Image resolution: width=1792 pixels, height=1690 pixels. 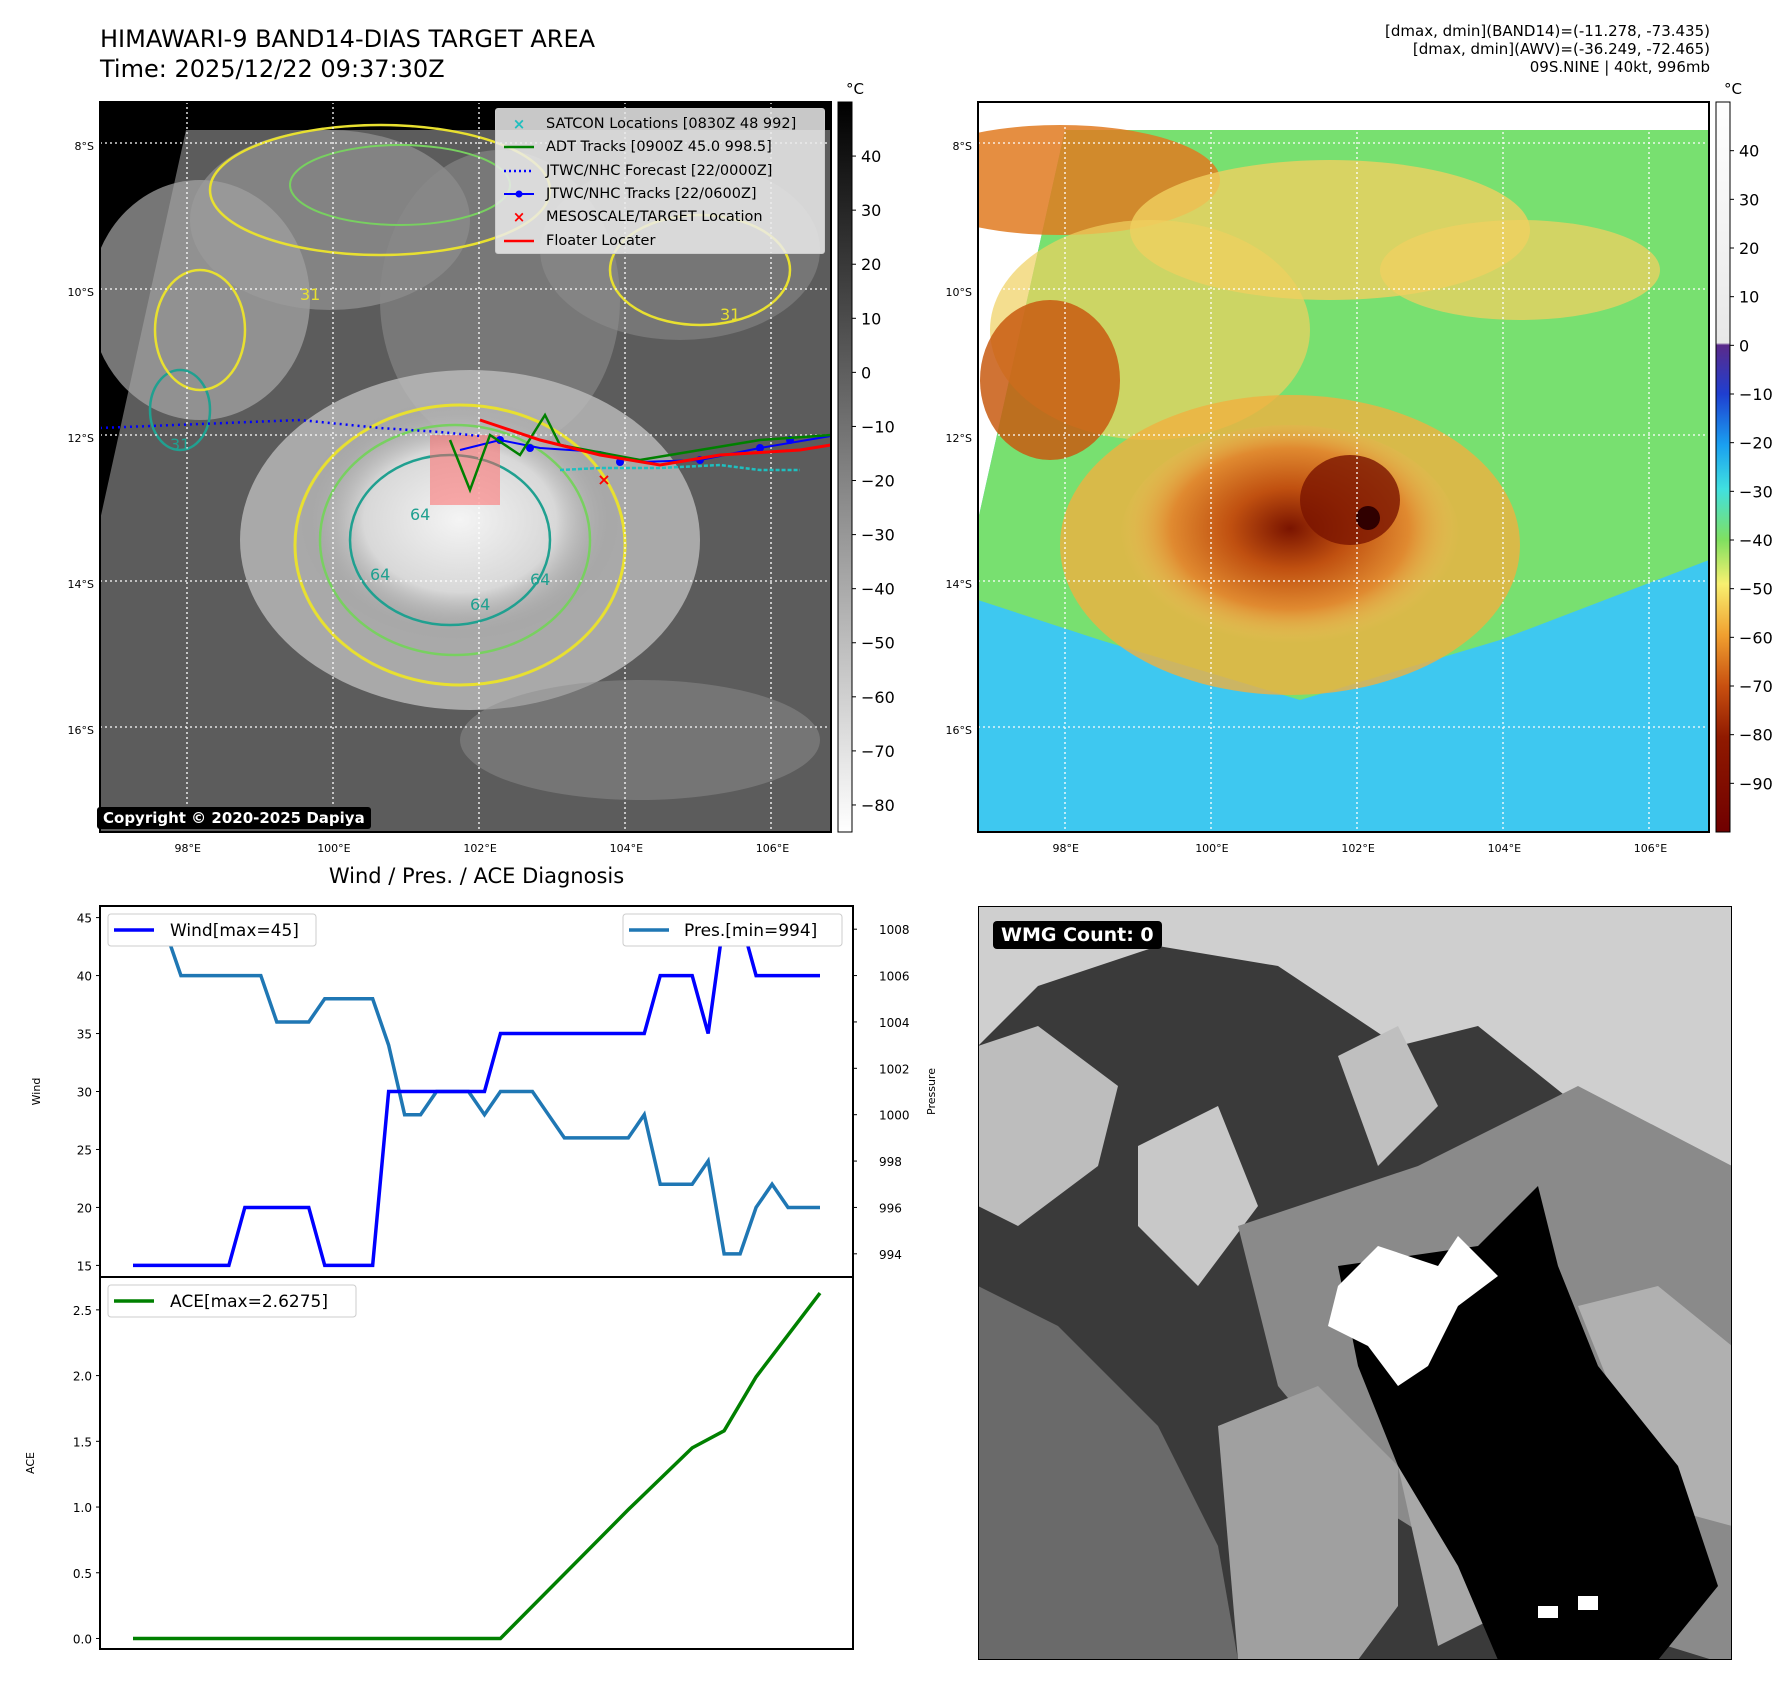 I want to click on legend-label: Floater Locater, so click(x=601, y=240).